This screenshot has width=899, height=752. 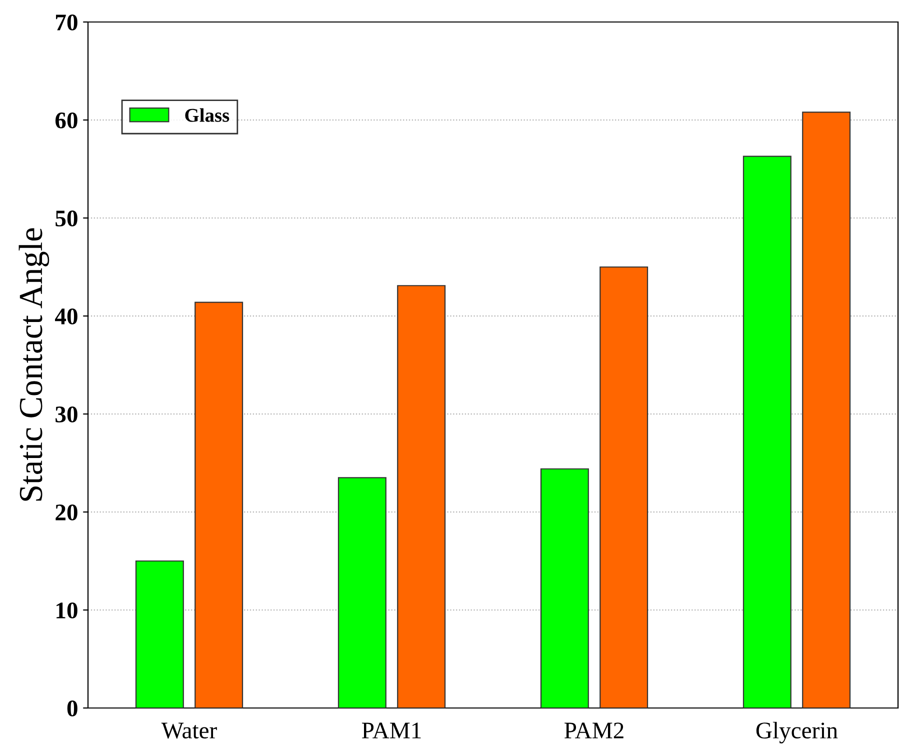 I want to click on legend-label: Glass, so click(x=207, y=115).